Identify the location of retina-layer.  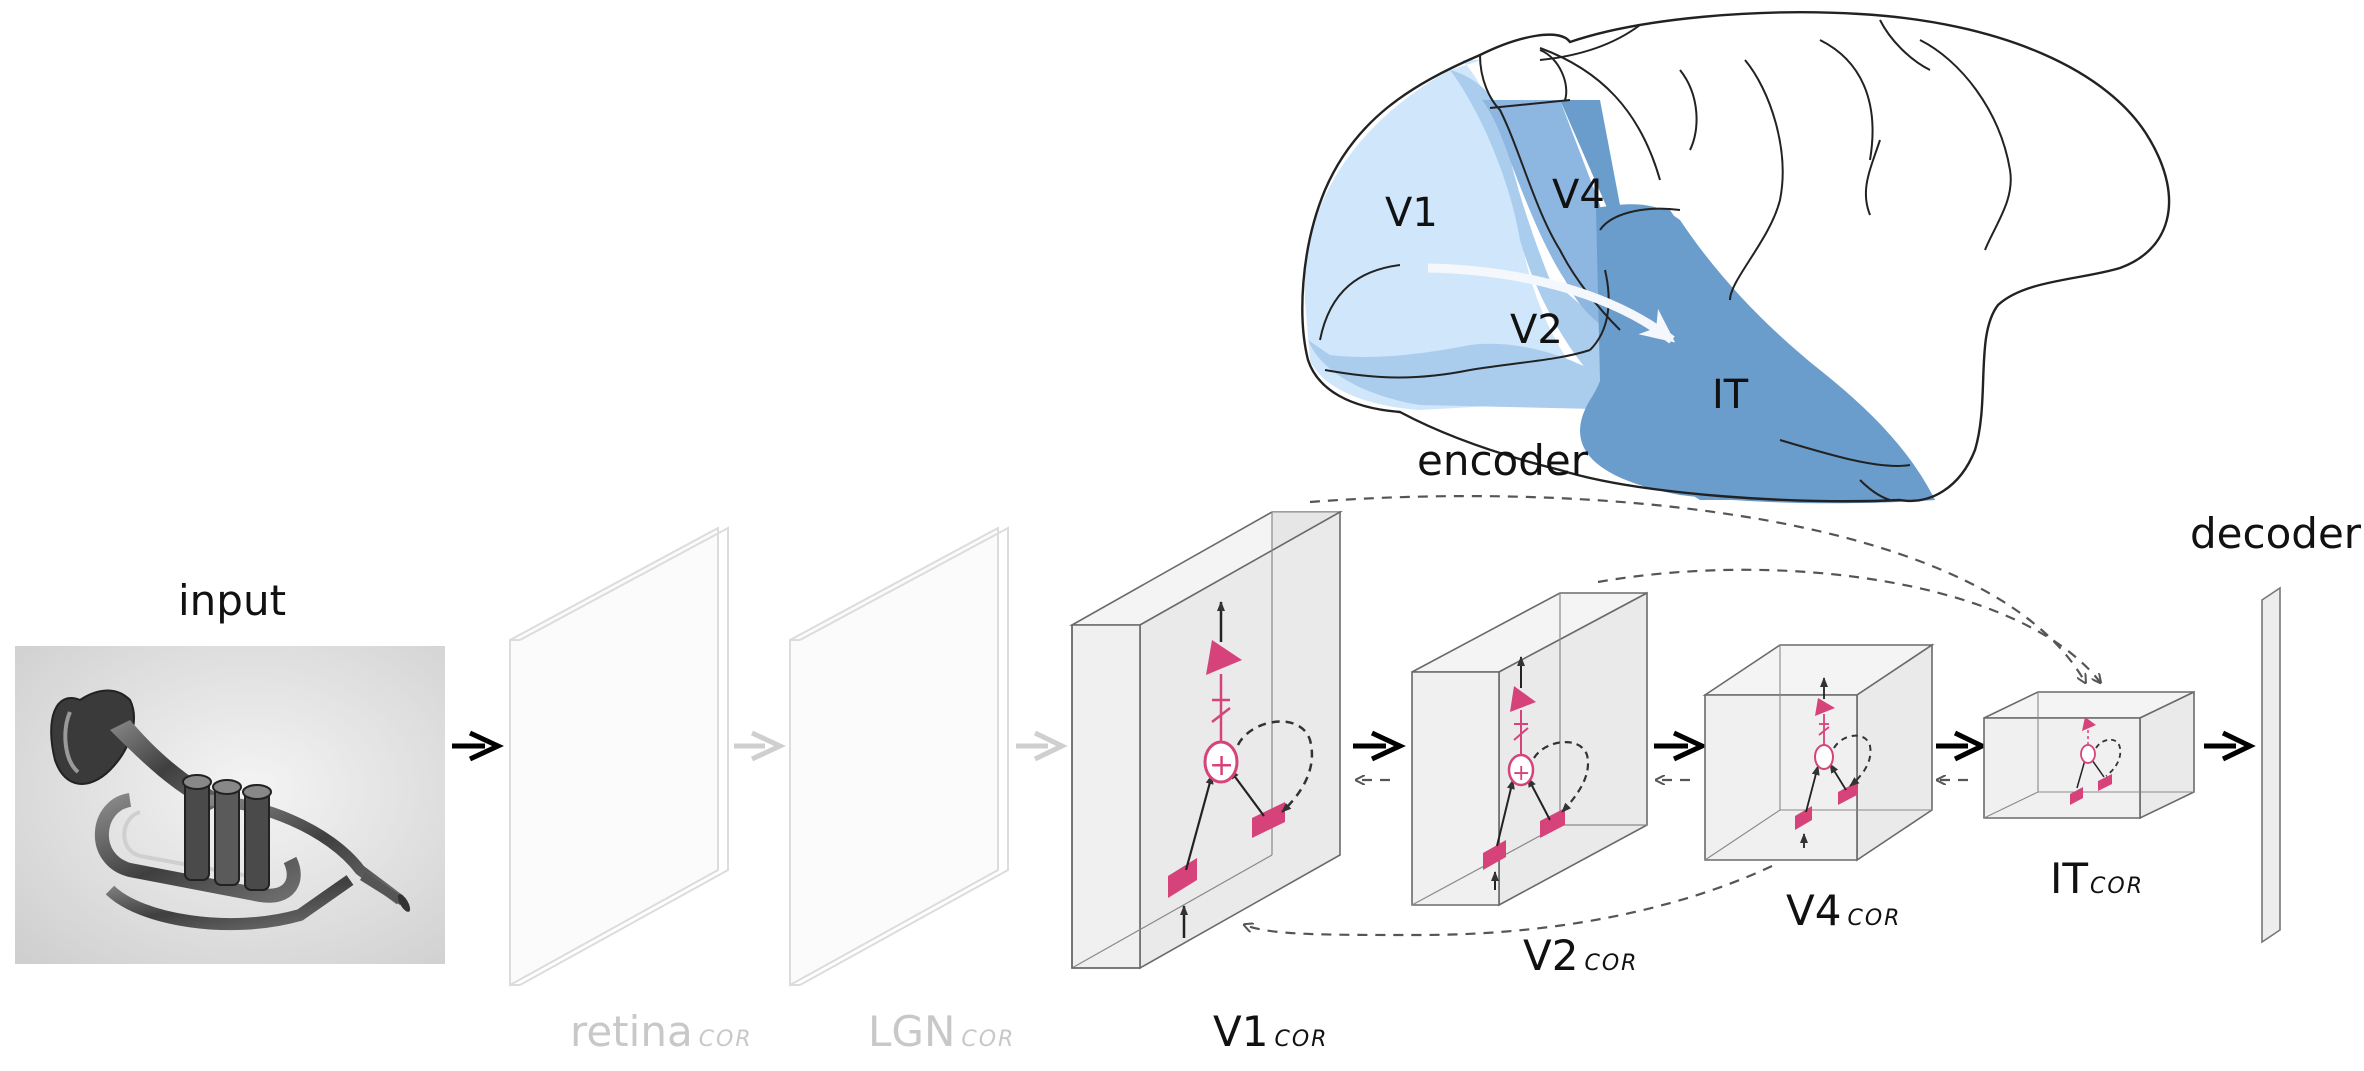
(619, 756).